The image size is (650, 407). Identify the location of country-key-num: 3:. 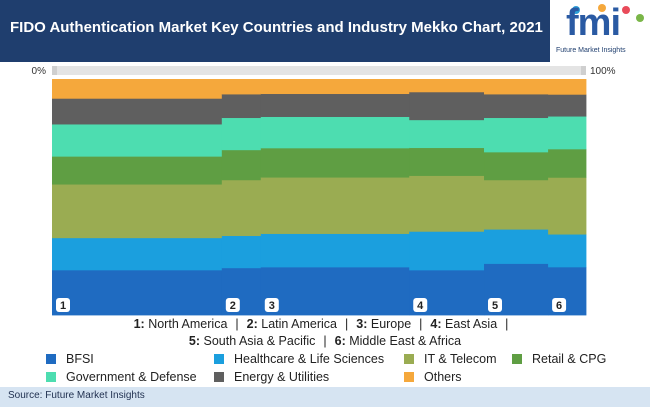
(362, 324).